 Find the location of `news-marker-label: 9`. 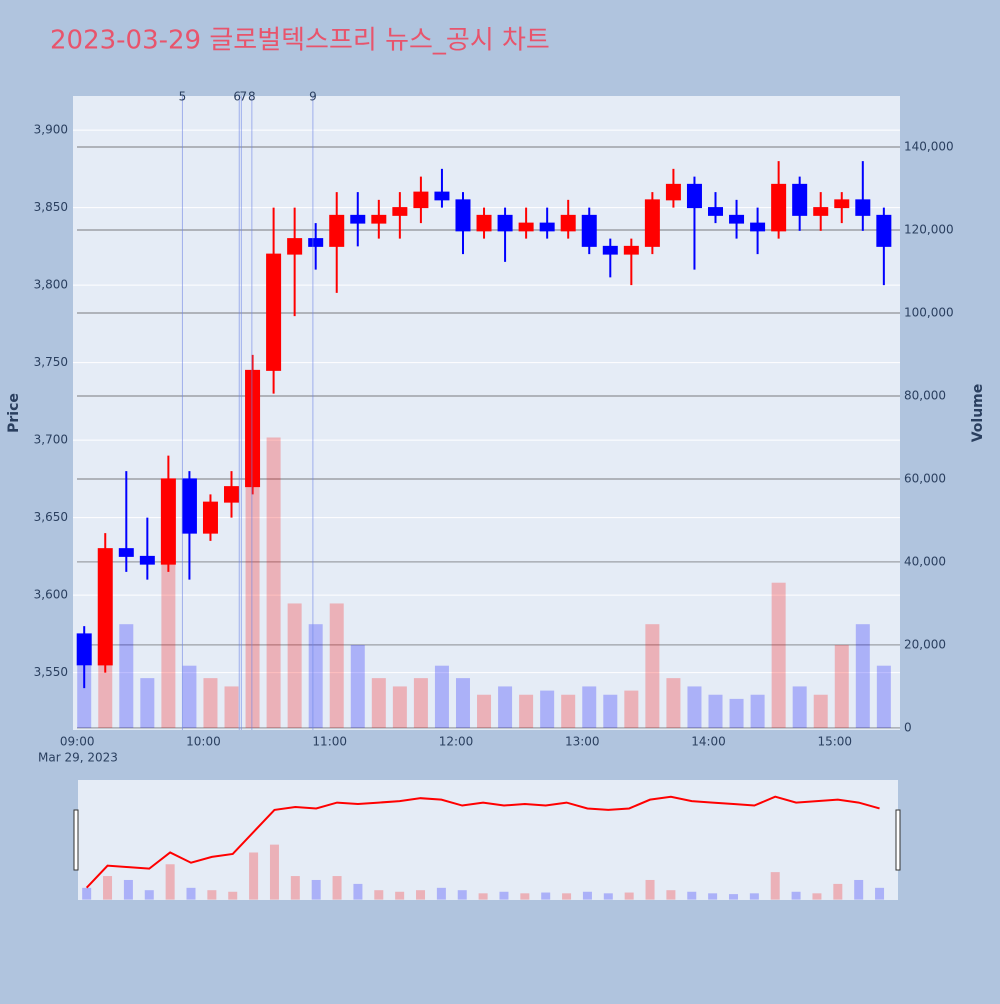

news-marker-label: 9 is located at coordinates (313, 97).